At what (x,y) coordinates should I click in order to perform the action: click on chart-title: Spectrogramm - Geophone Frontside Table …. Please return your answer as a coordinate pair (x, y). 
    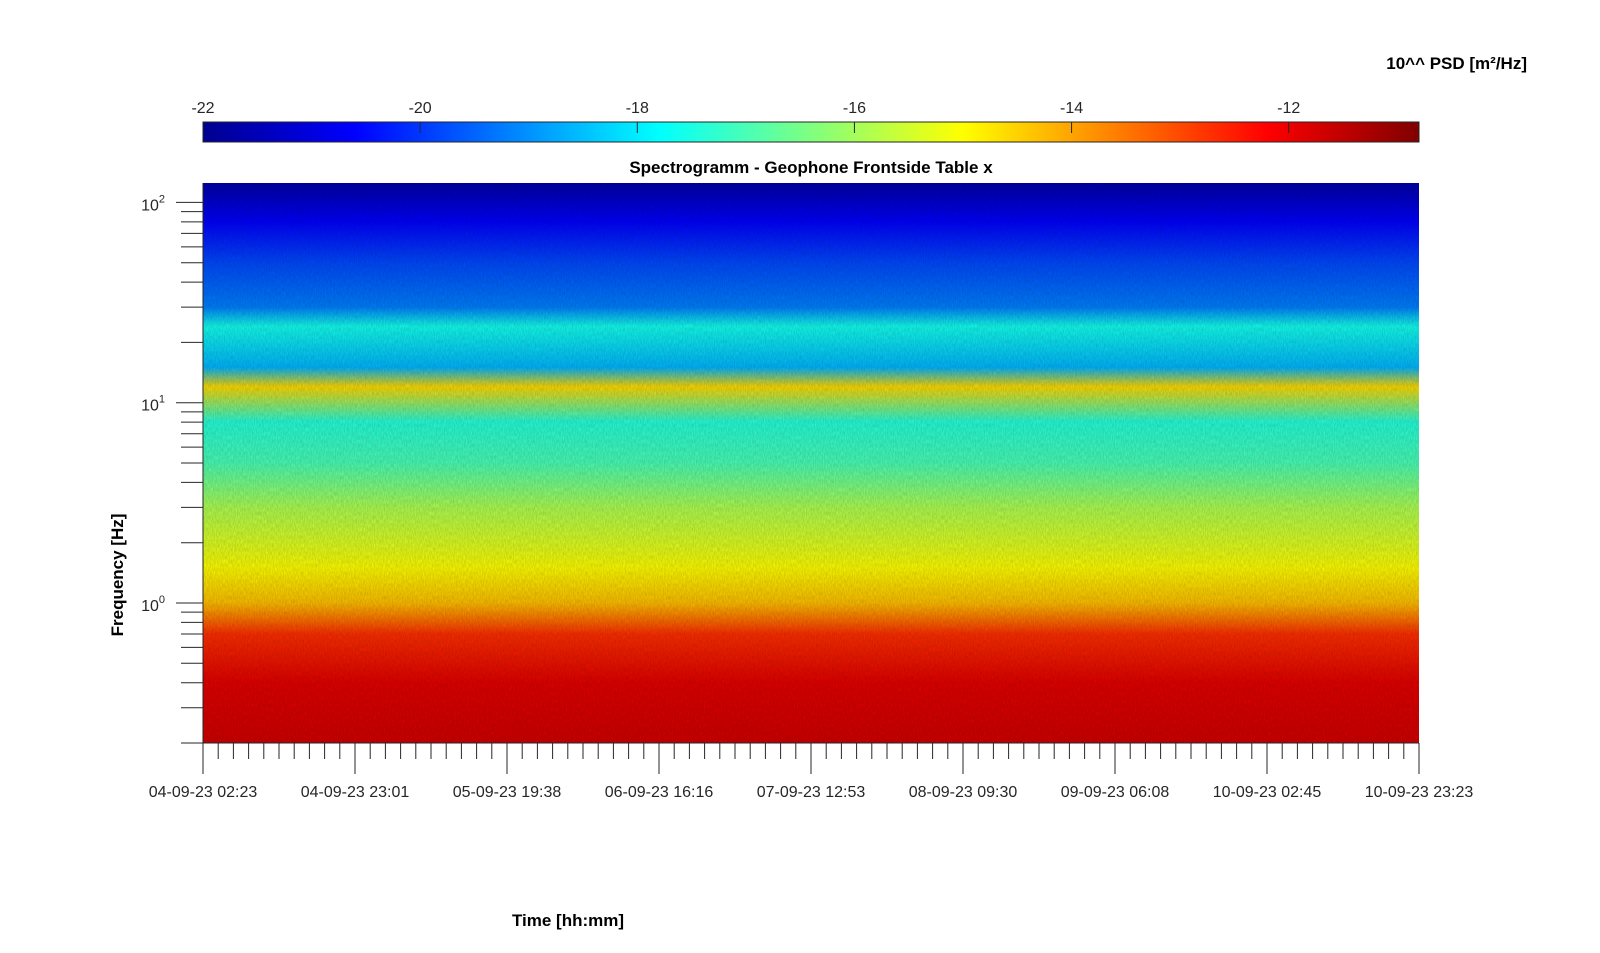
    Looking at the image, I should click on (811, 167).